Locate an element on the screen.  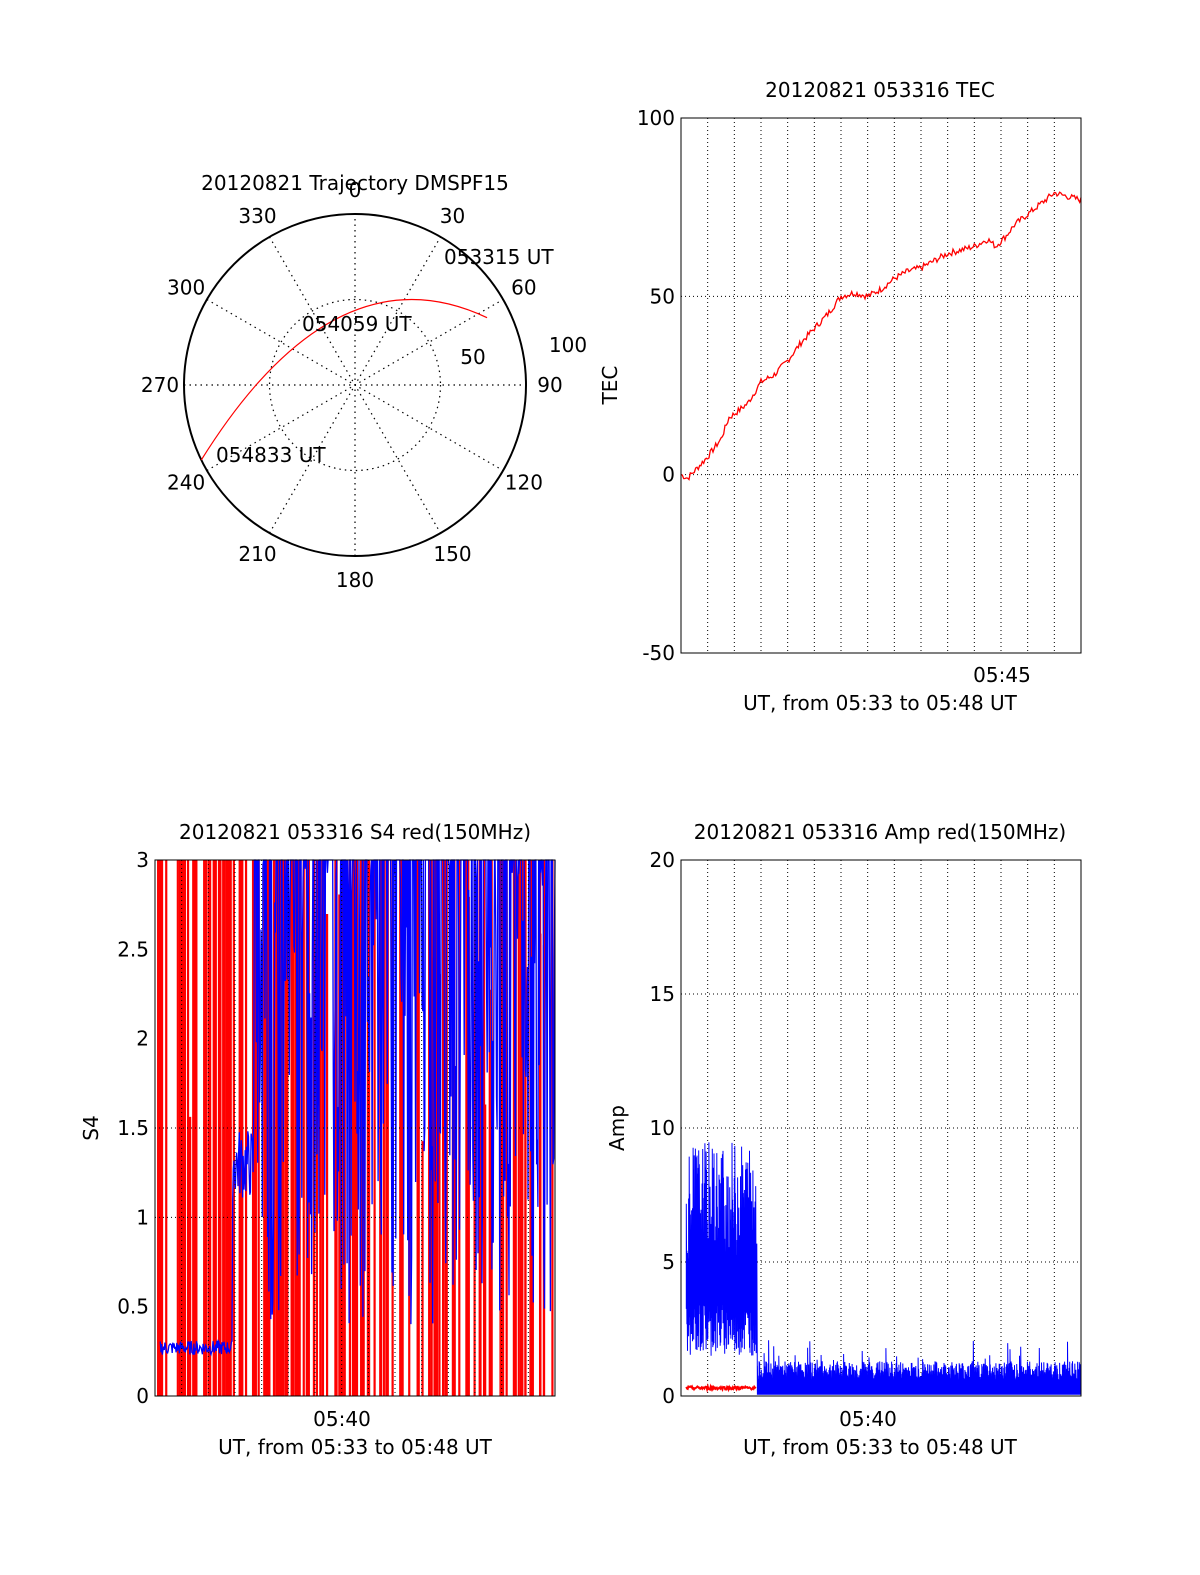
polar-azimuth-label: 300 is located at coordinates (186, 288).